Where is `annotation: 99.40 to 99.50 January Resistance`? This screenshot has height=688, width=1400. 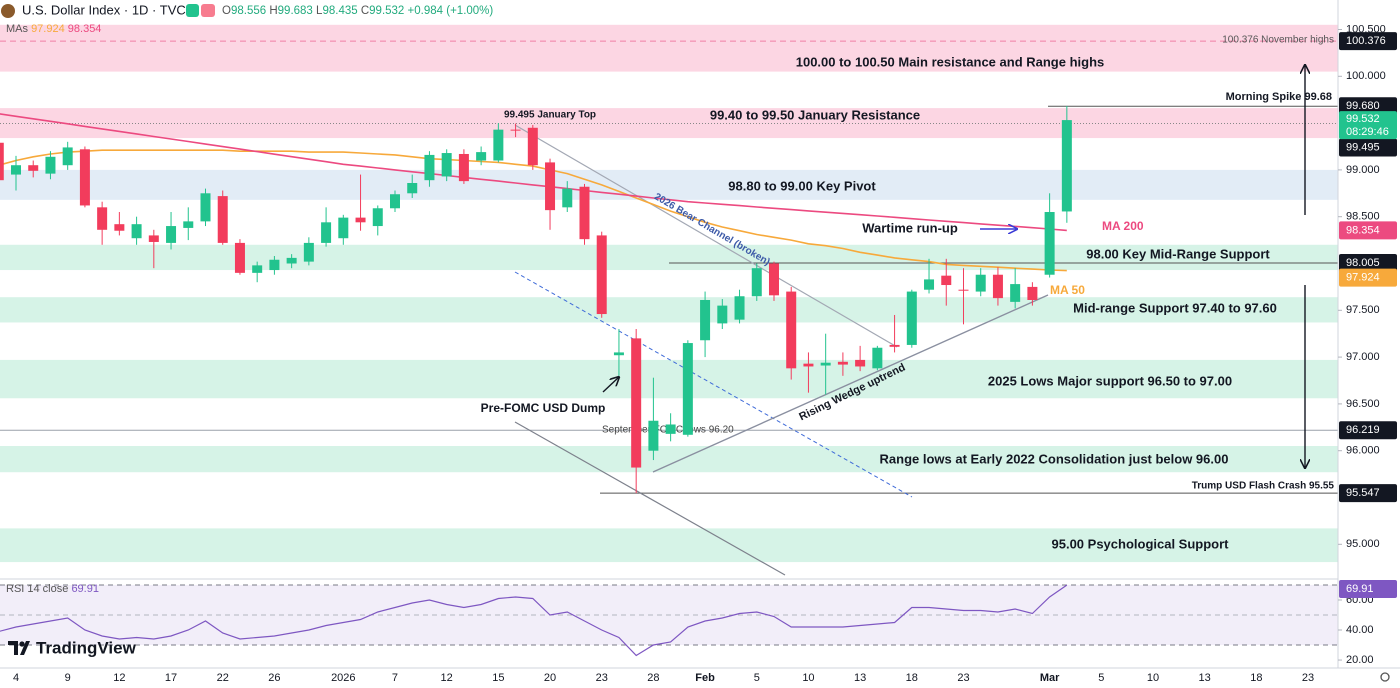
annotation: 99.40 to 99.50 January Resistance is located at coordinates (815, 114).